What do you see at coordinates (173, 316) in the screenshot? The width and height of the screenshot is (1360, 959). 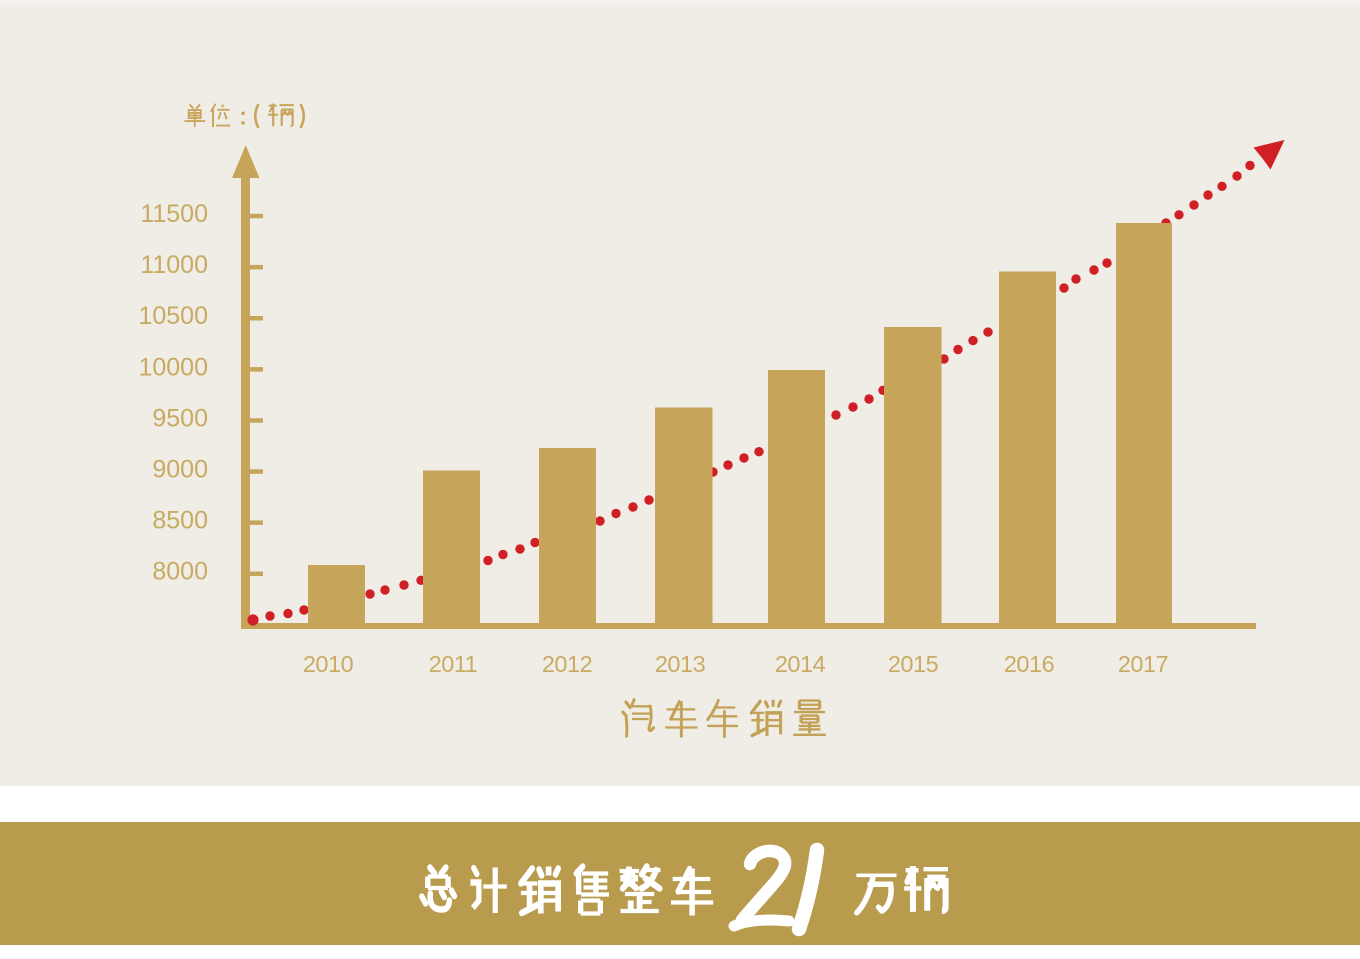 I see `svg-text: 10500` at bounding box center [173, 316].